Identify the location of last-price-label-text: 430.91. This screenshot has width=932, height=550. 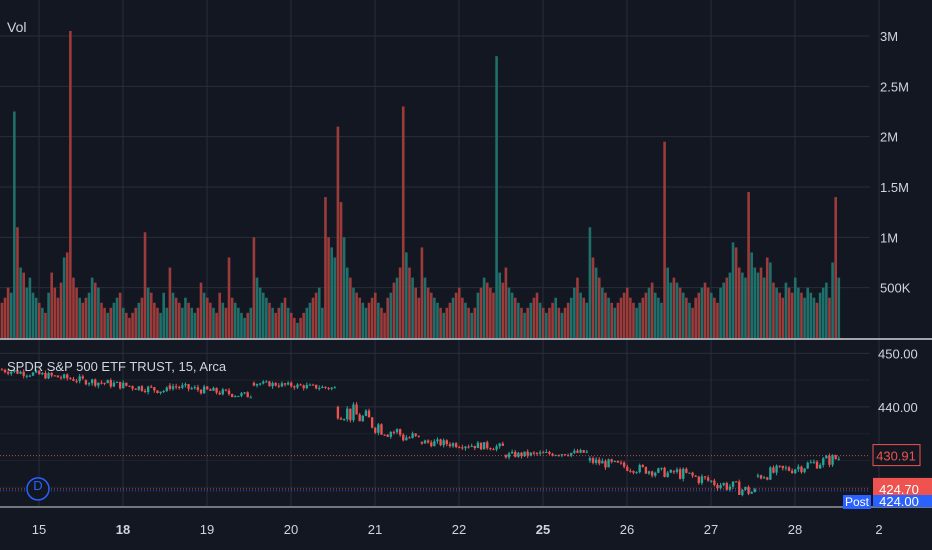
(896, 456).